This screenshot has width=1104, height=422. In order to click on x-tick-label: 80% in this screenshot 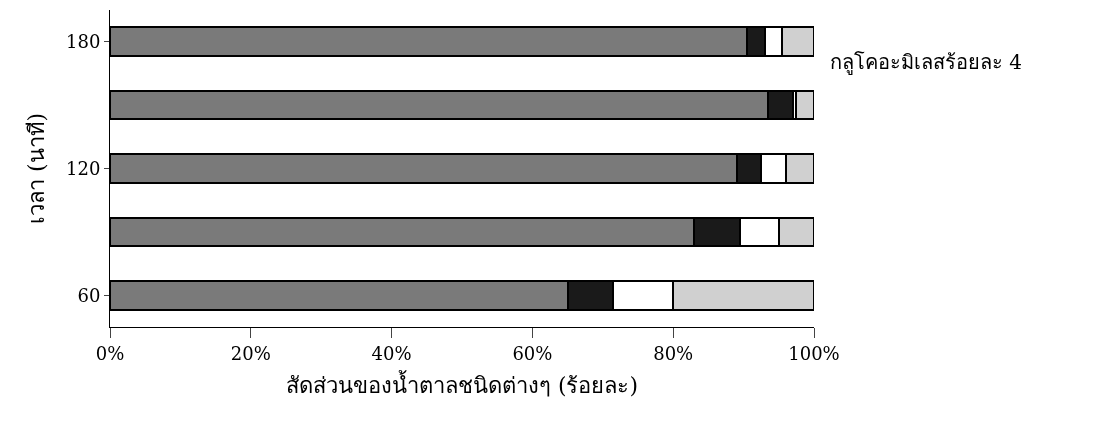, I will do `click(673, 353)`.